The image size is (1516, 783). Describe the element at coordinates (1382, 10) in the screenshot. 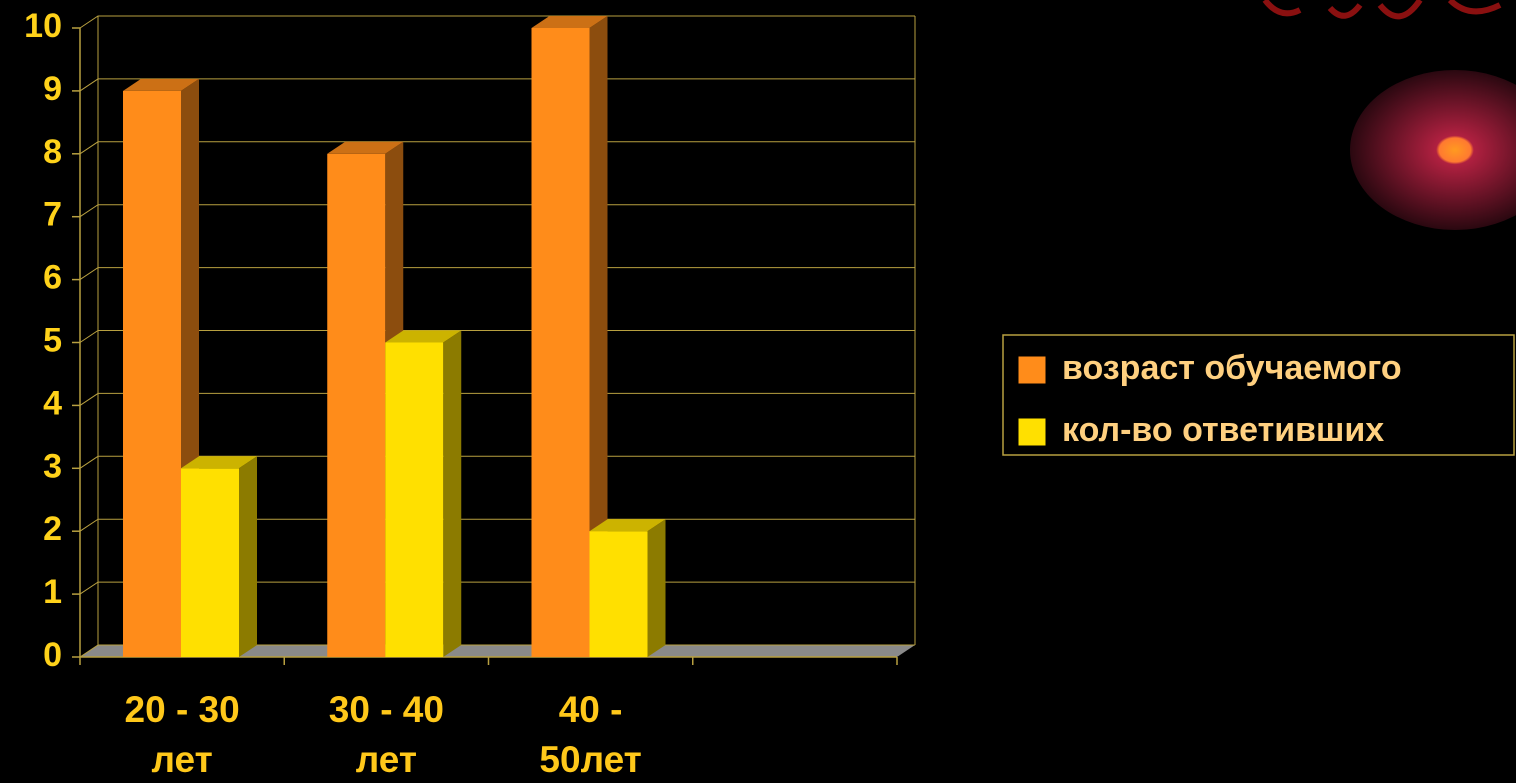

I see `decor-curve` at that location.